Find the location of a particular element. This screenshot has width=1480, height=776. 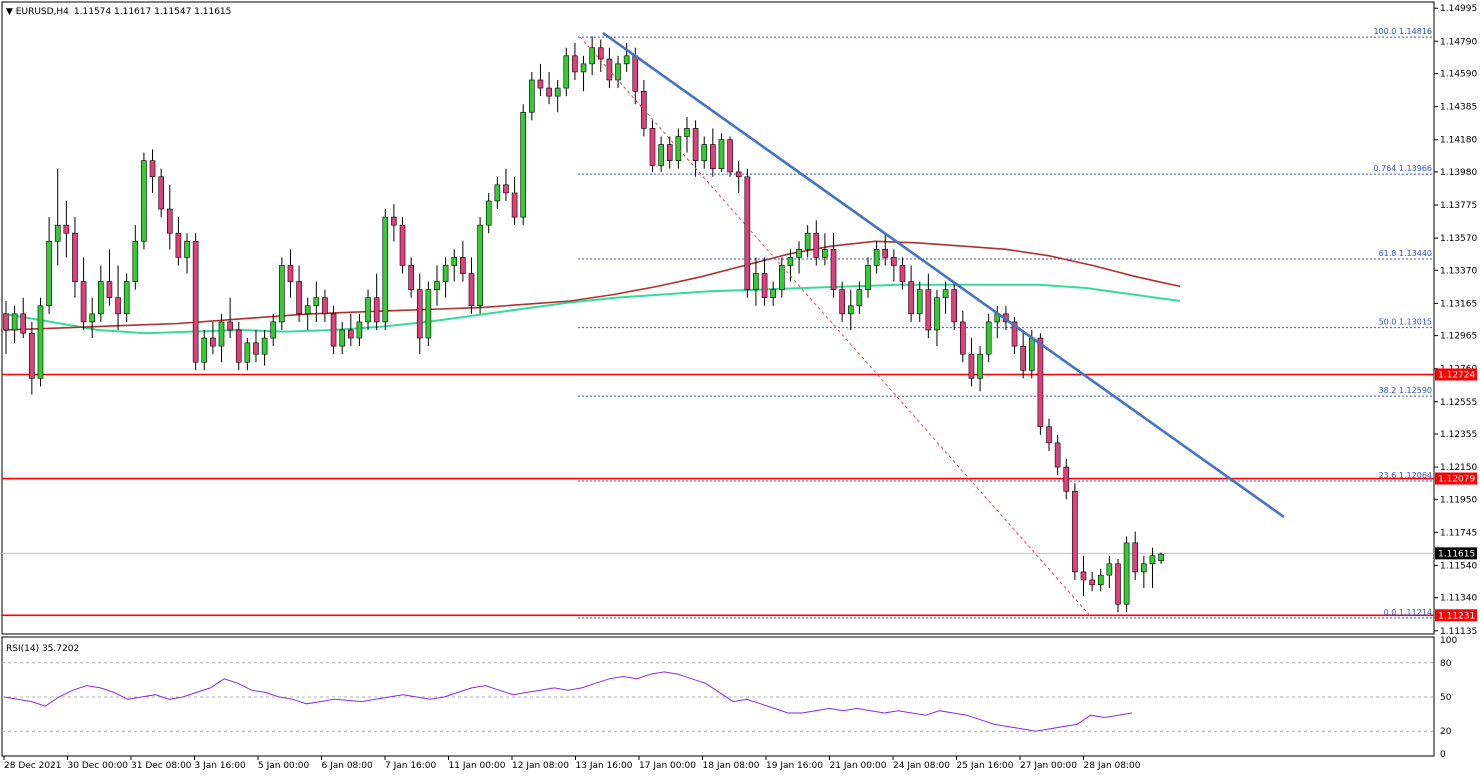

price-tick-label: 1.14180 is located at coordinates (1458, 141).